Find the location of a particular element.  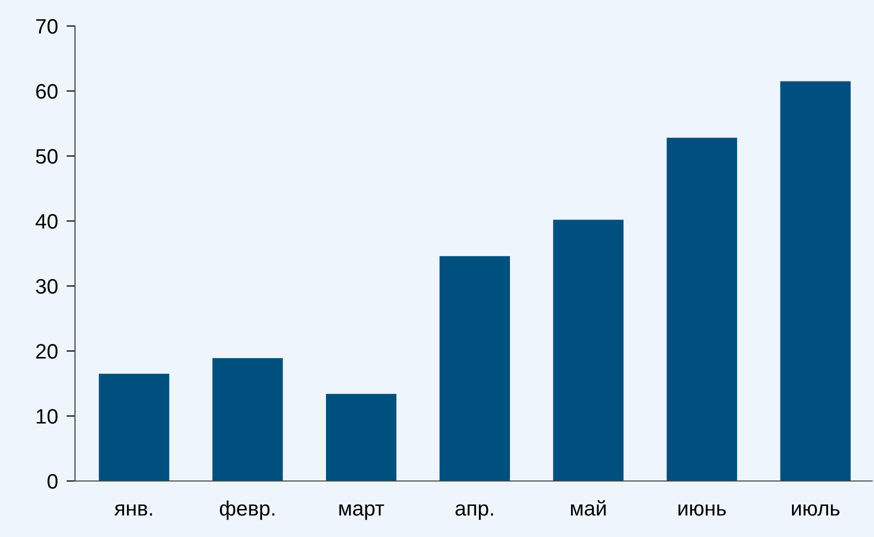

x-tick-label: февр. is located at coordinates (247, 510).